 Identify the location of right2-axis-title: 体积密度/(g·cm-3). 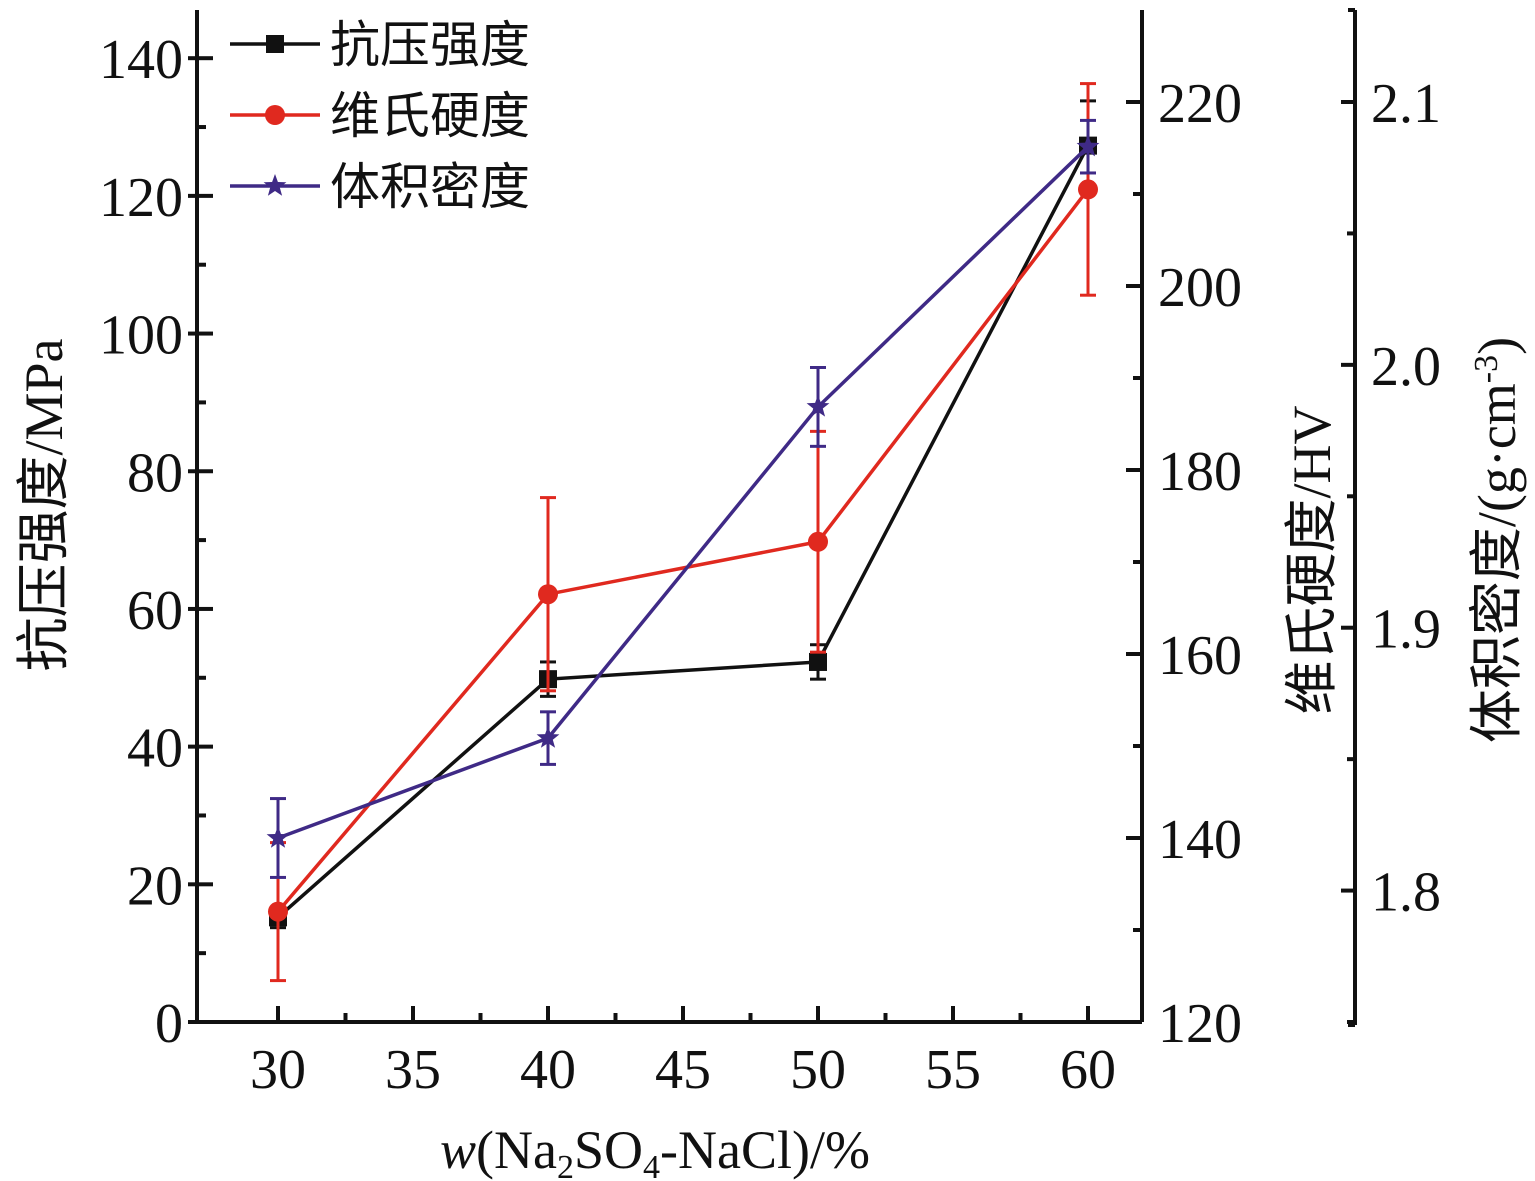
(1497, 540).